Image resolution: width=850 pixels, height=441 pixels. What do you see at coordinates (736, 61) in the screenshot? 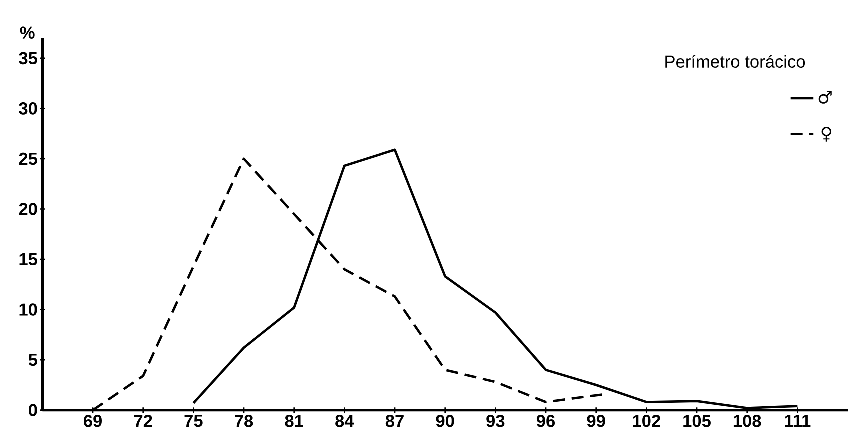
I see `legend-title: Perímetro torácico` at bounding box center [736, 61].